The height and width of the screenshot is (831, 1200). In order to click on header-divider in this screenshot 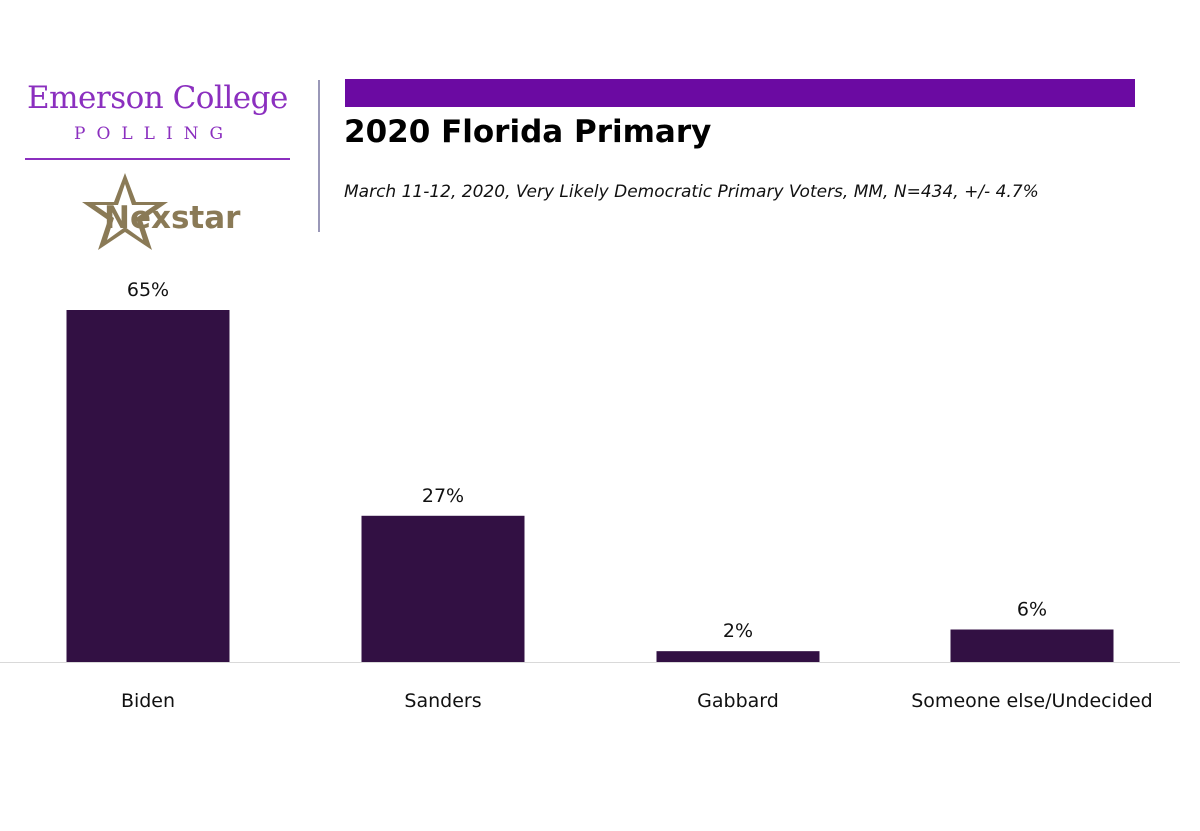, I will do `click(319, 156)`.